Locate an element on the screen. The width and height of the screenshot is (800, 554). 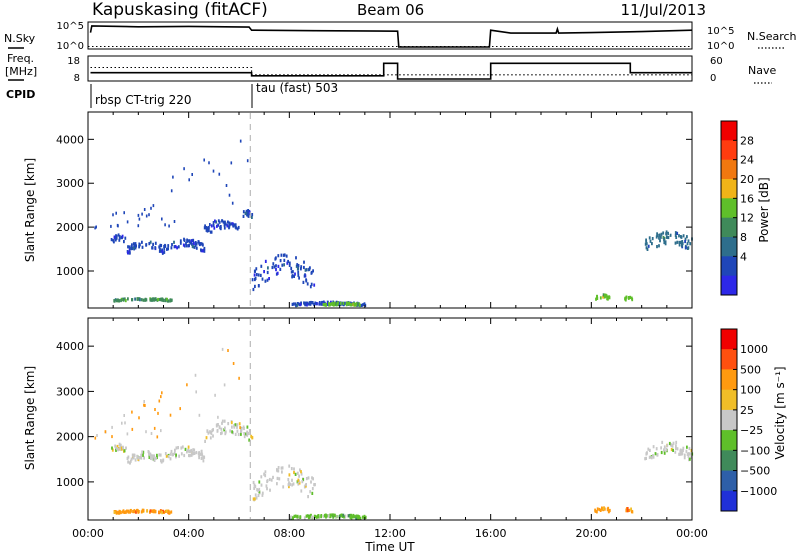
colorbar-tick-label: 100 is located at coordinates (750, 390).